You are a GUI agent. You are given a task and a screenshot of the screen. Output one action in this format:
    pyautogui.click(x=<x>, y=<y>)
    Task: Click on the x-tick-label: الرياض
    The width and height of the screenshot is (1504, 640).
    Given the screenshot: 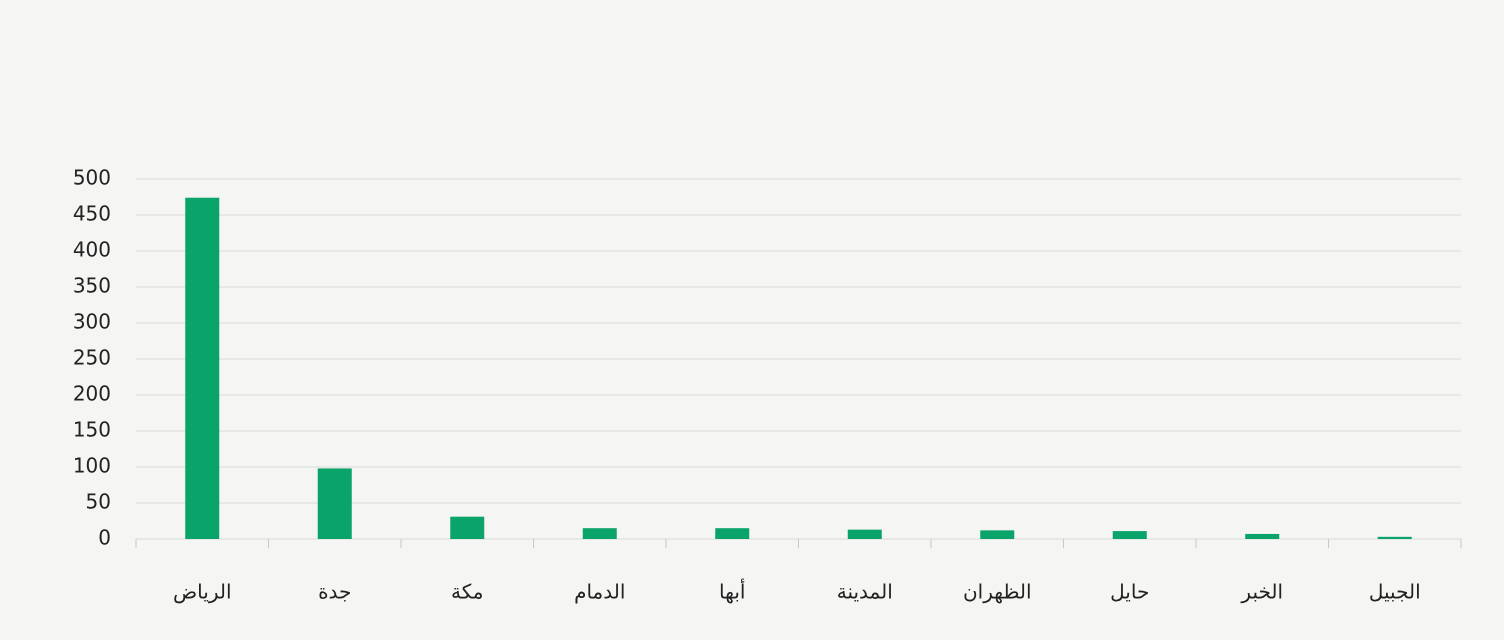 What is the action you would take?
    pyautogui.click(x=202, y=592)
    